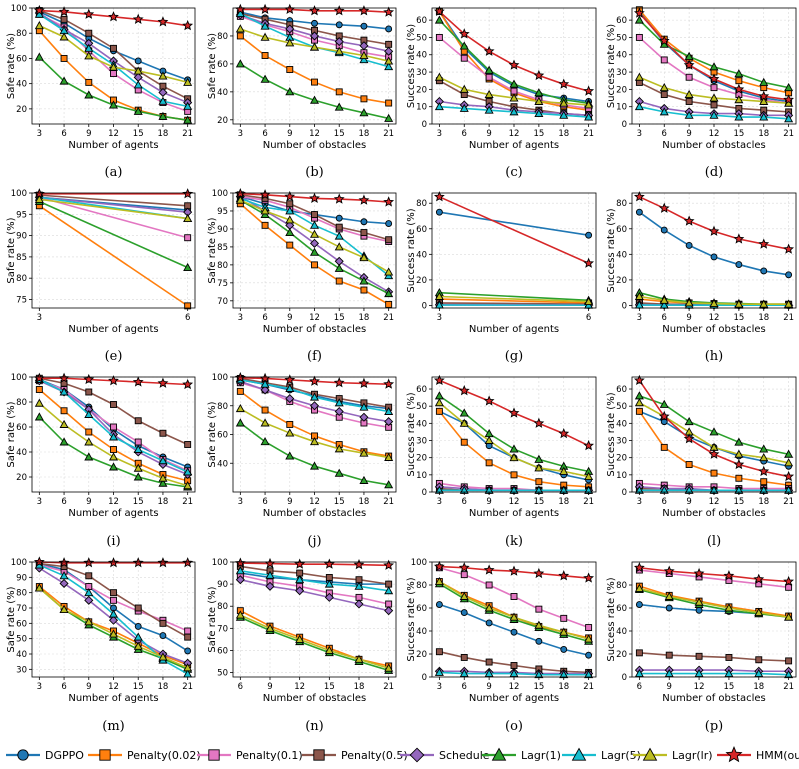 The width and height of the screenshot is (799, 769). I want to click on legend-label: Lagr(5), so click(621, 755).